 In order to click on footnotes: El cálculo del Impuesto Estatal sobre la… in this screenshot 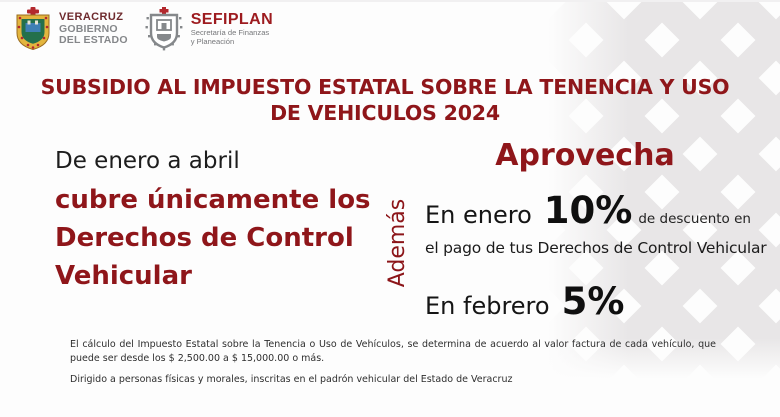, I will do `click(393, 361)`.